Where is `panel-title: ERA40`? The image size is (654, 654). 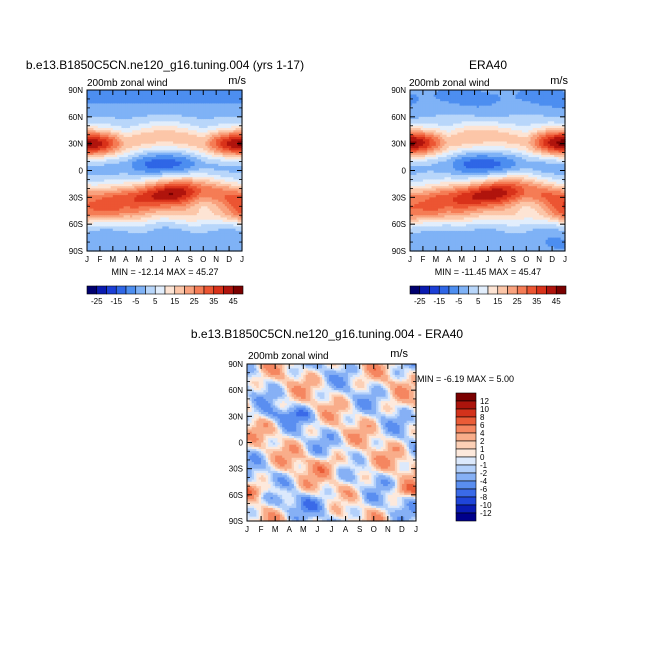
panel-title: ERA40 is located at coordinates (488, 65).